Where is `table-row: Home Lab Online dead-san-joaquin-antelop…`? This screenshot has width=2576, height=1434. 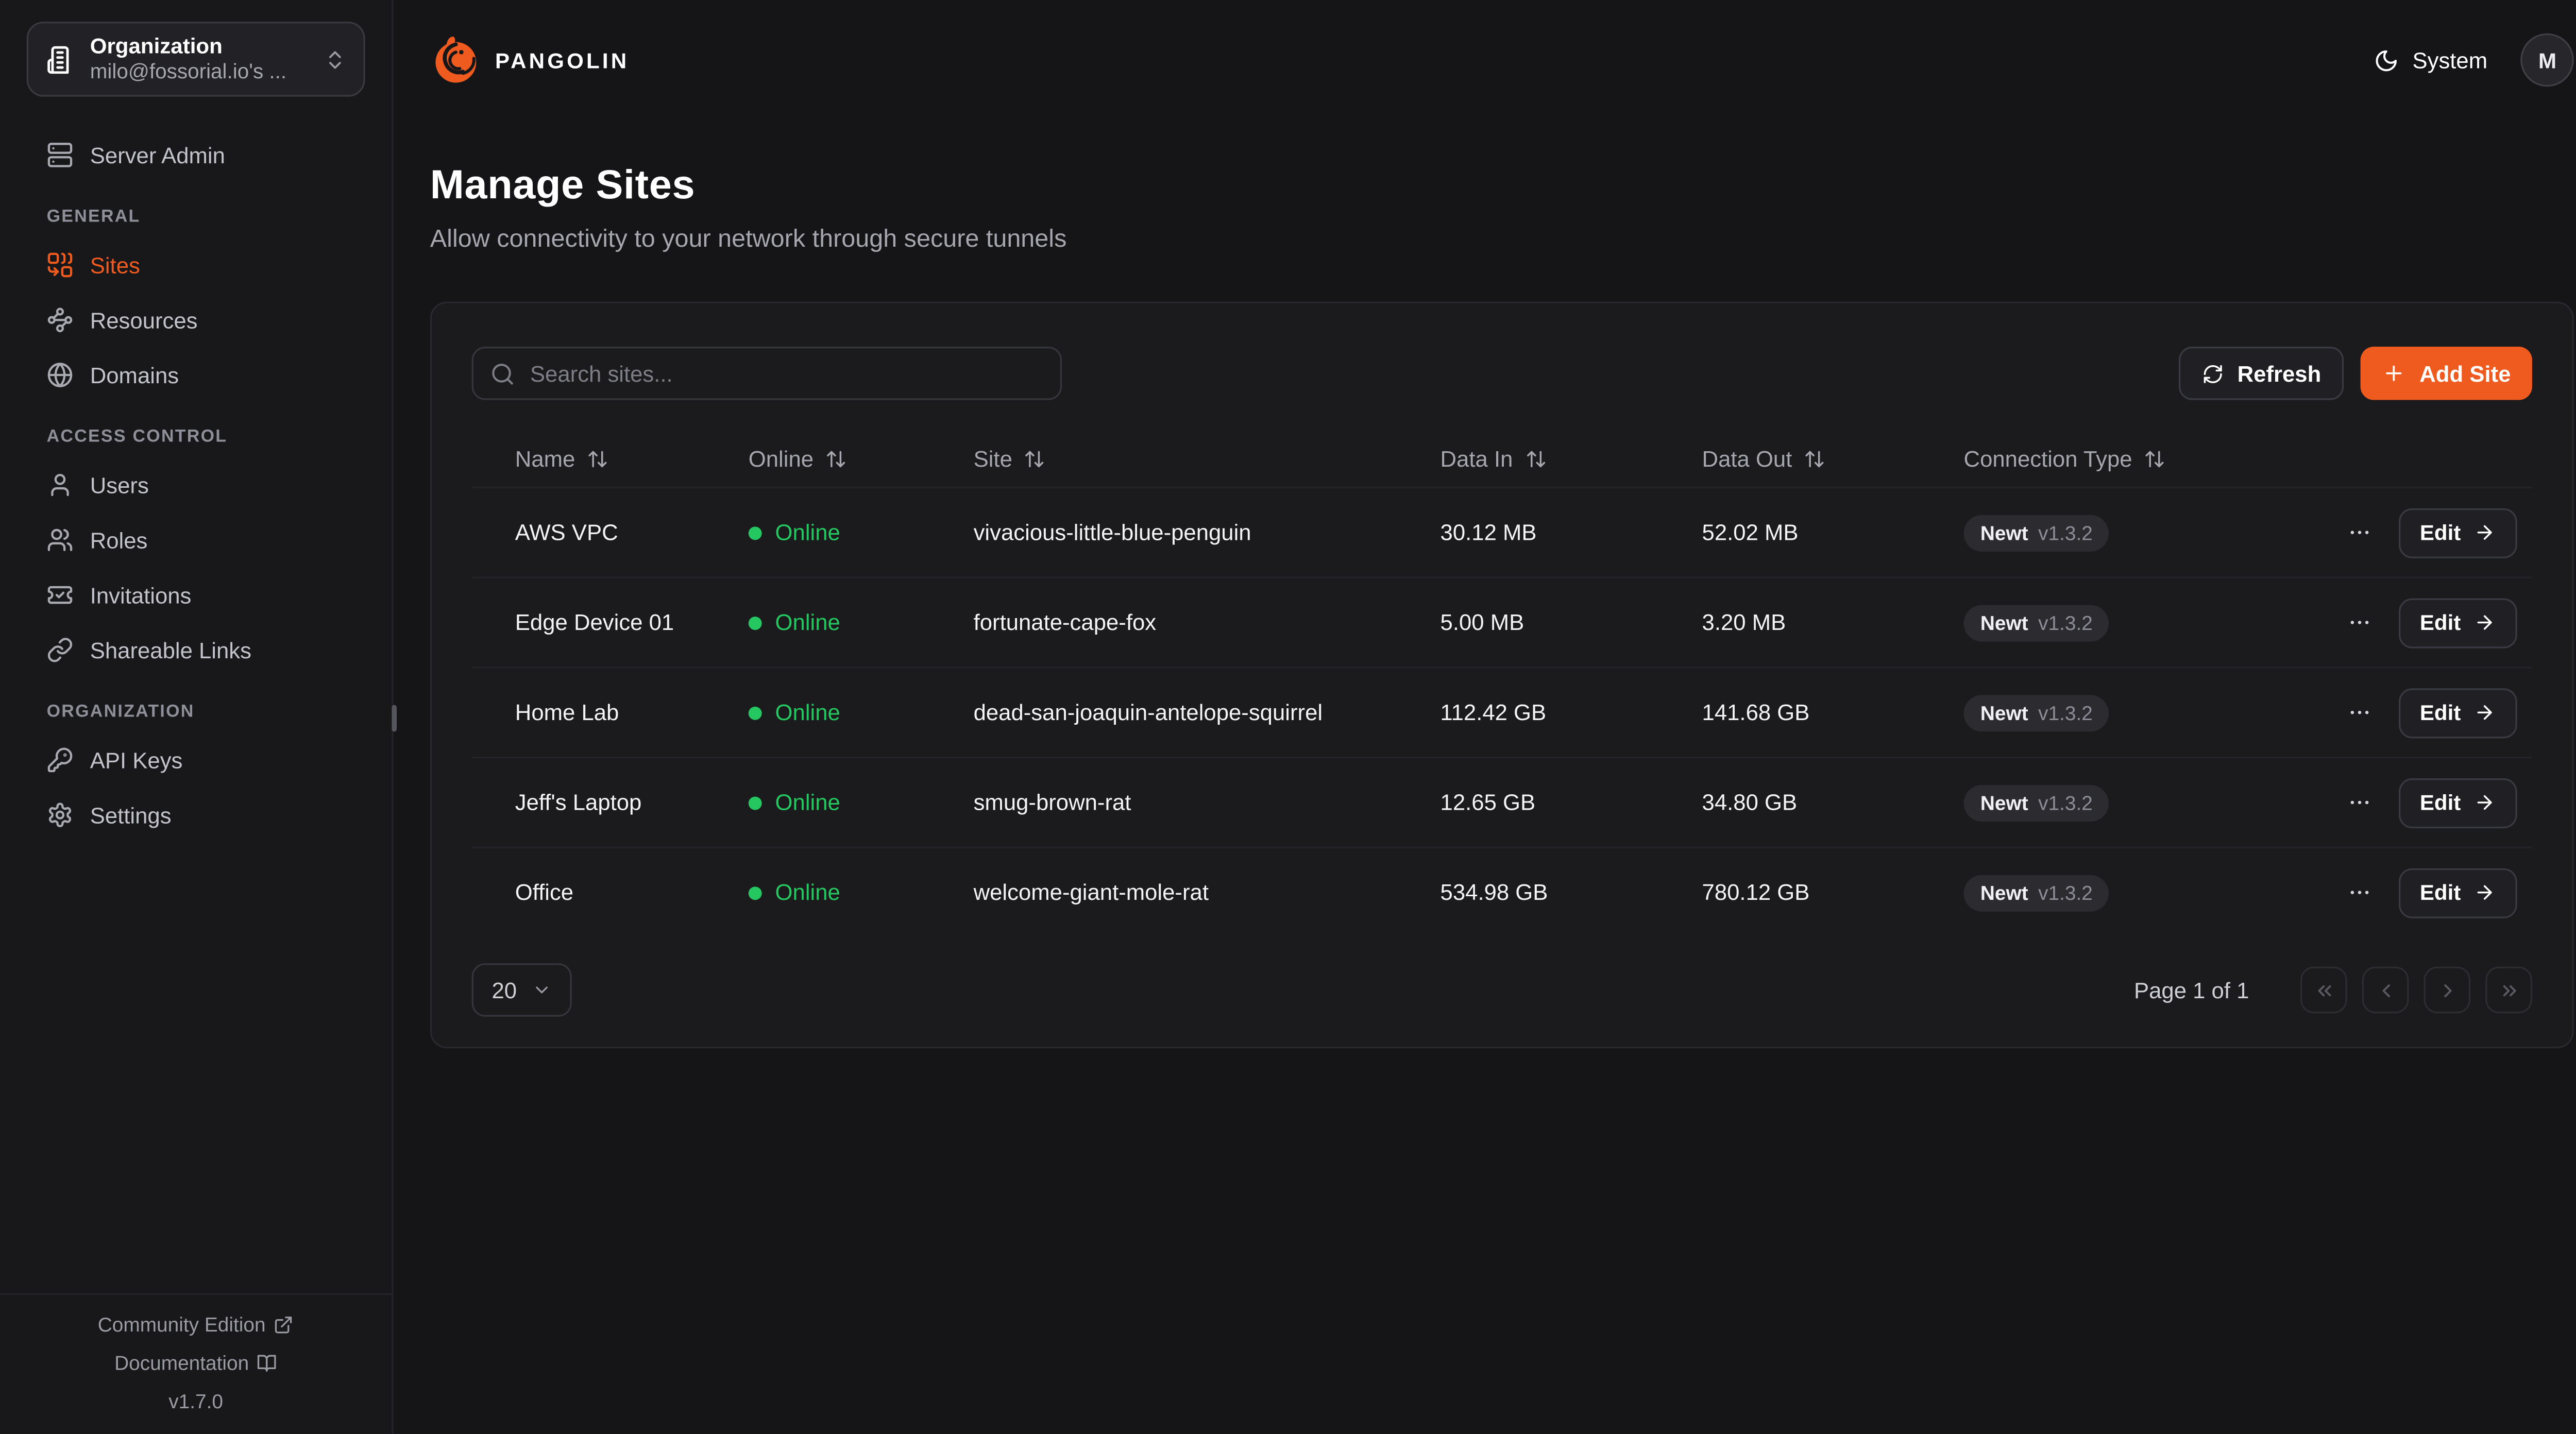
table-row: Home Lab Online dead-san-joaquin-antelop… is located at coordinates (1502, 712).